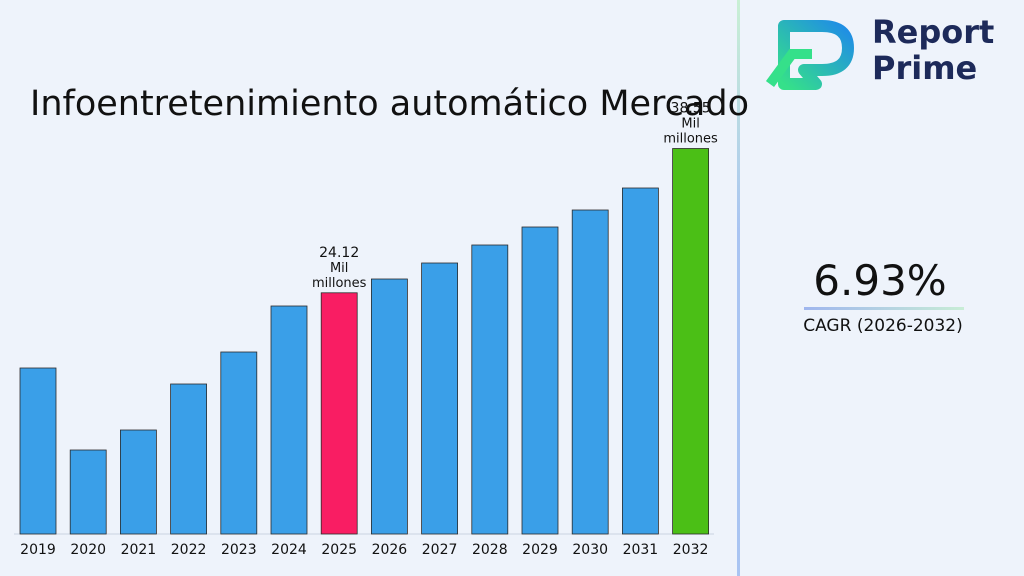  What do you see at coordinates (883, 326) in the screenshot?
I see `cagr-label: CAGR (2026-2032)` at bounding box center [883, 326].